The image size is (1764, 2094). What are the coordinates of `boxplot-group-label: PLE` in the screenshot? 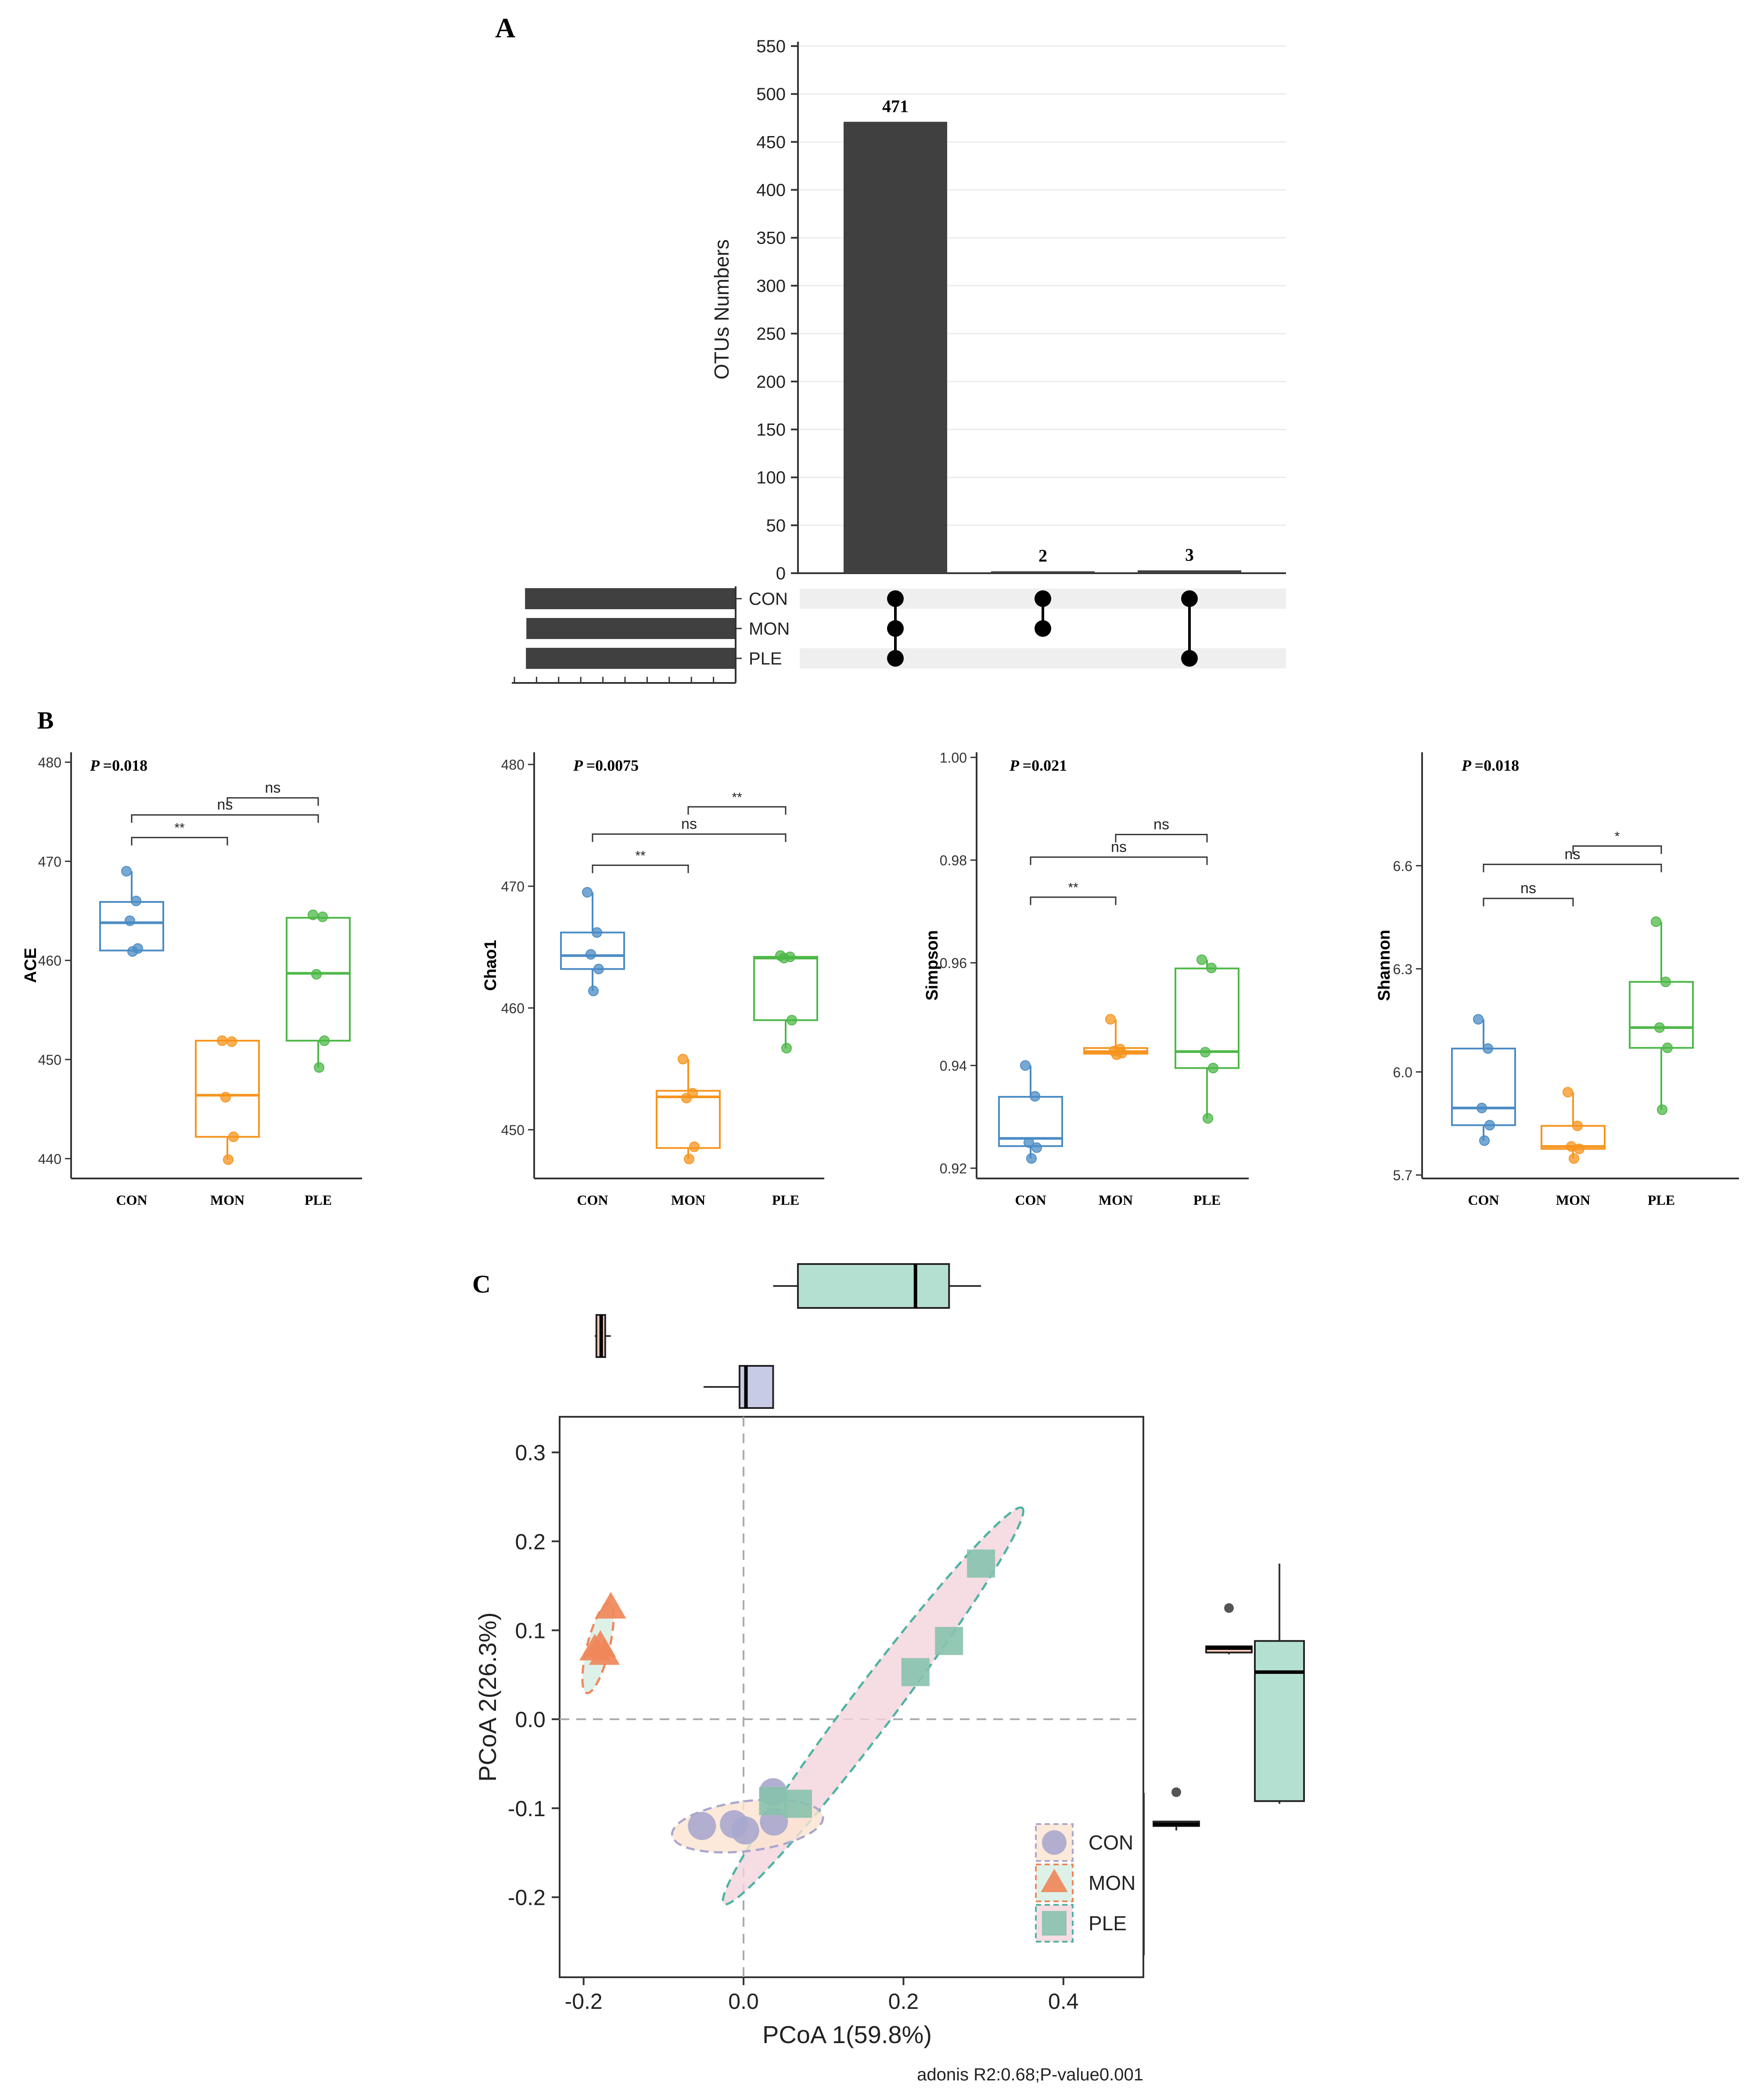 It's located at (1662, 1200).